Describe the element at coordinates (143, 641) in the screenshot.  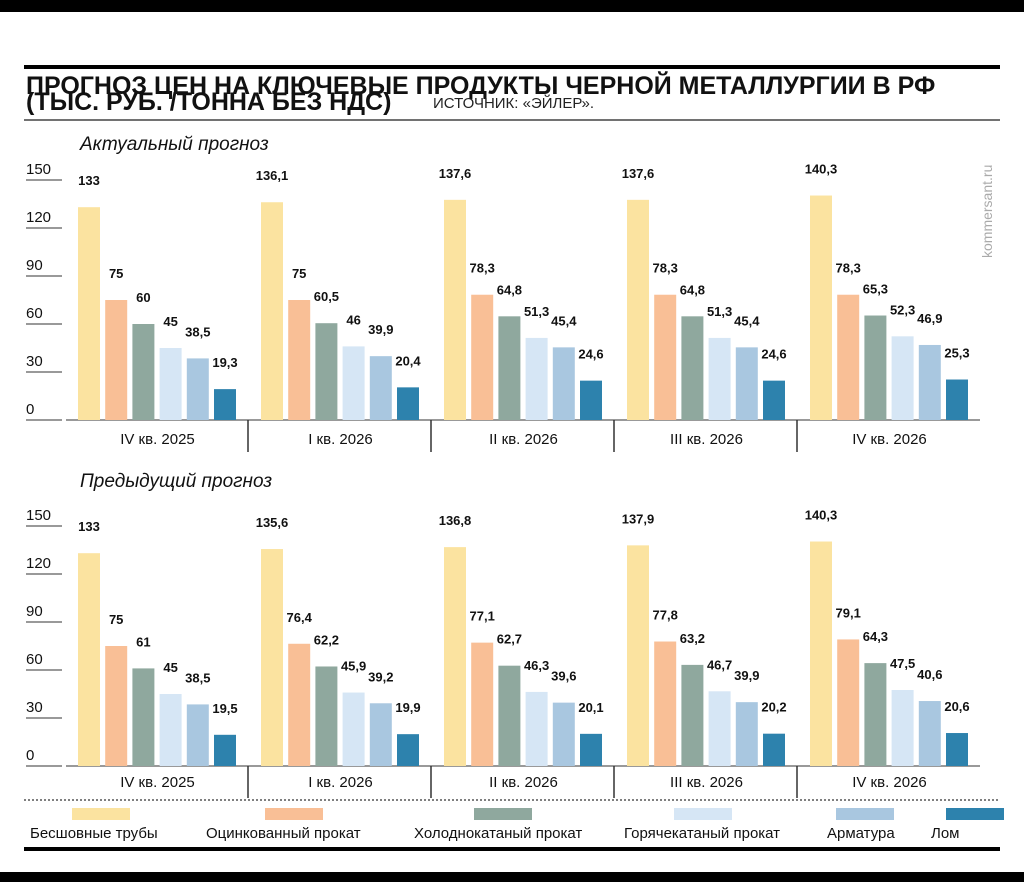
I see `data-label: 61` at that location.